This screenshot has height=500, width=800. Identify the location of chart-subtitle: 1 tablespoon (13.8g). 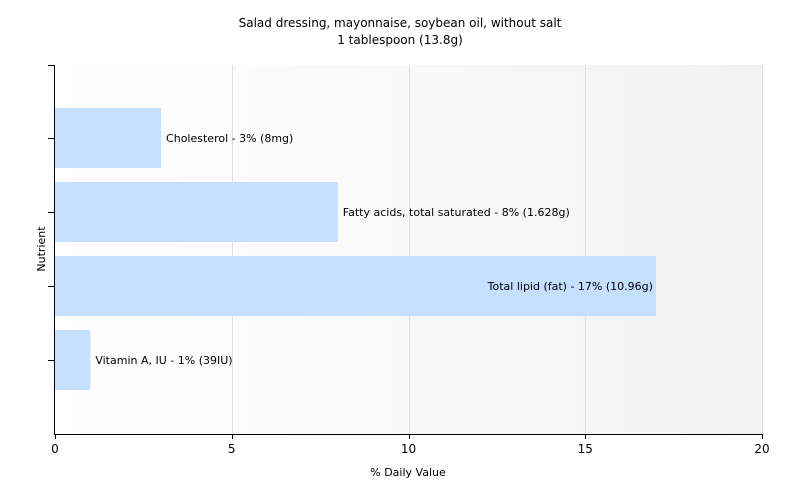
(400, 40).